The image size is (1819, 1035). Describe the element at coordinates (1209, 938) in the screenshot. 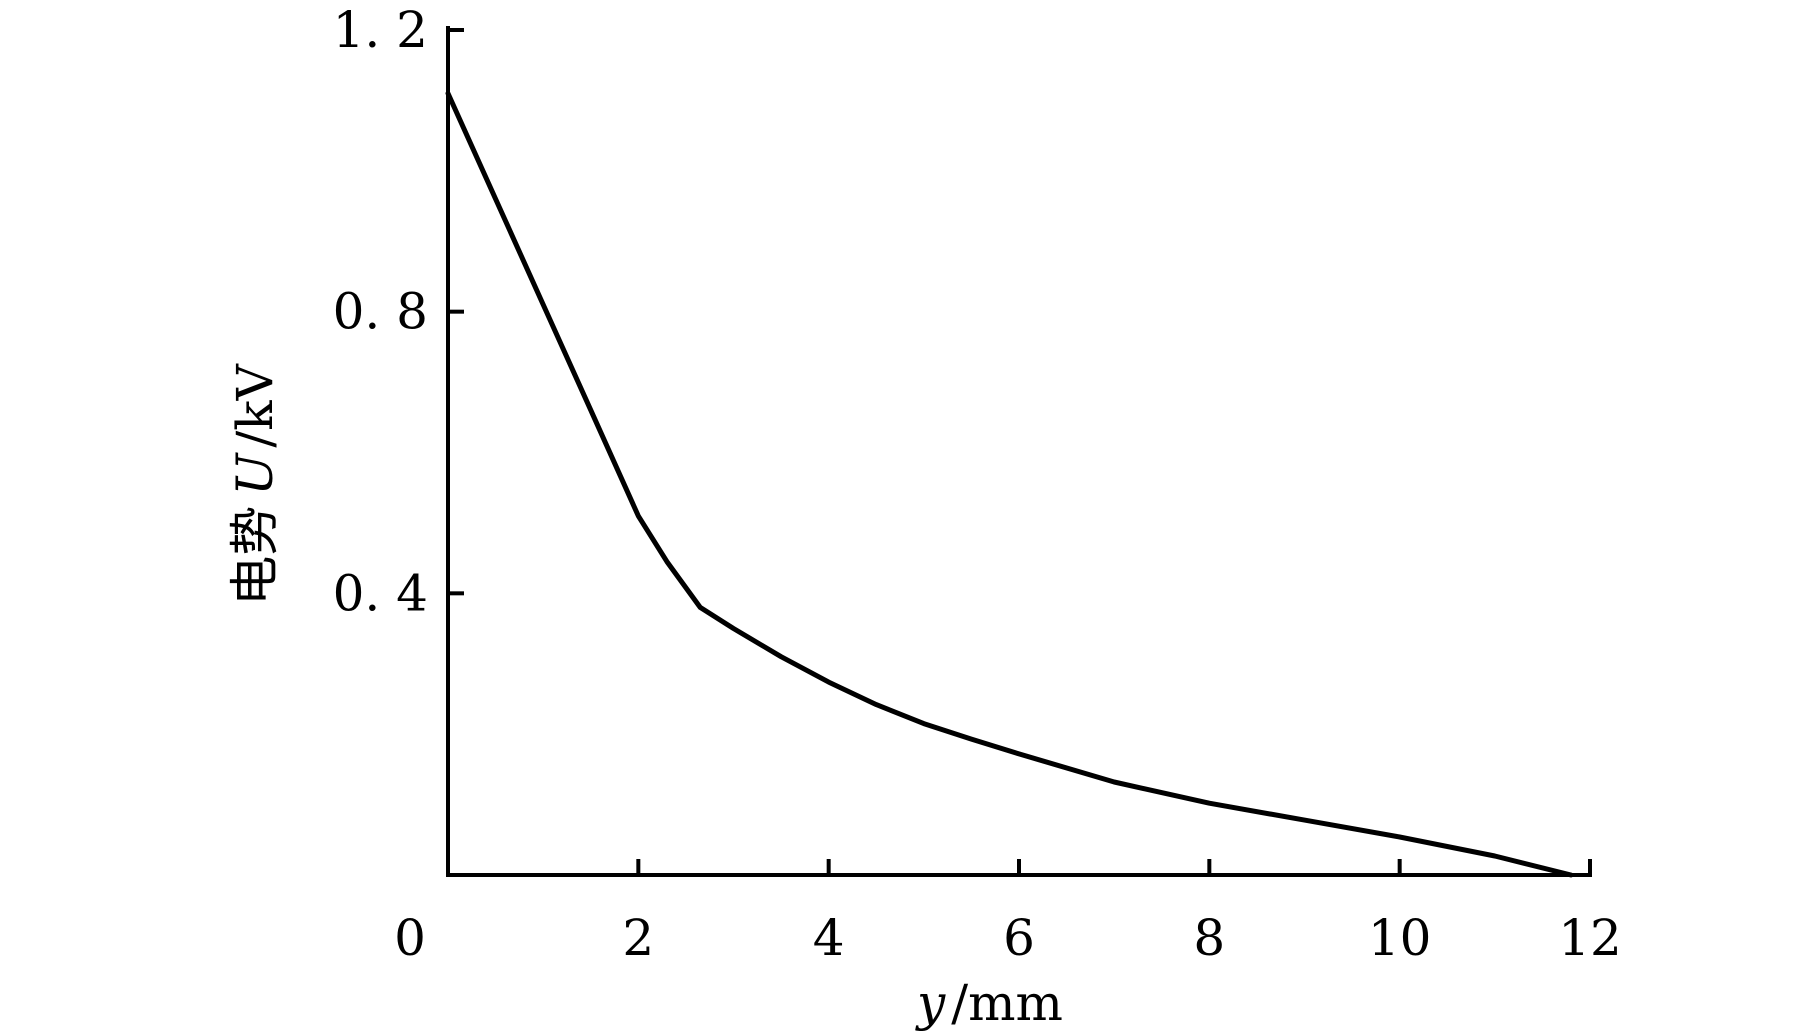

I see `x-tick-label: 8` at that location.